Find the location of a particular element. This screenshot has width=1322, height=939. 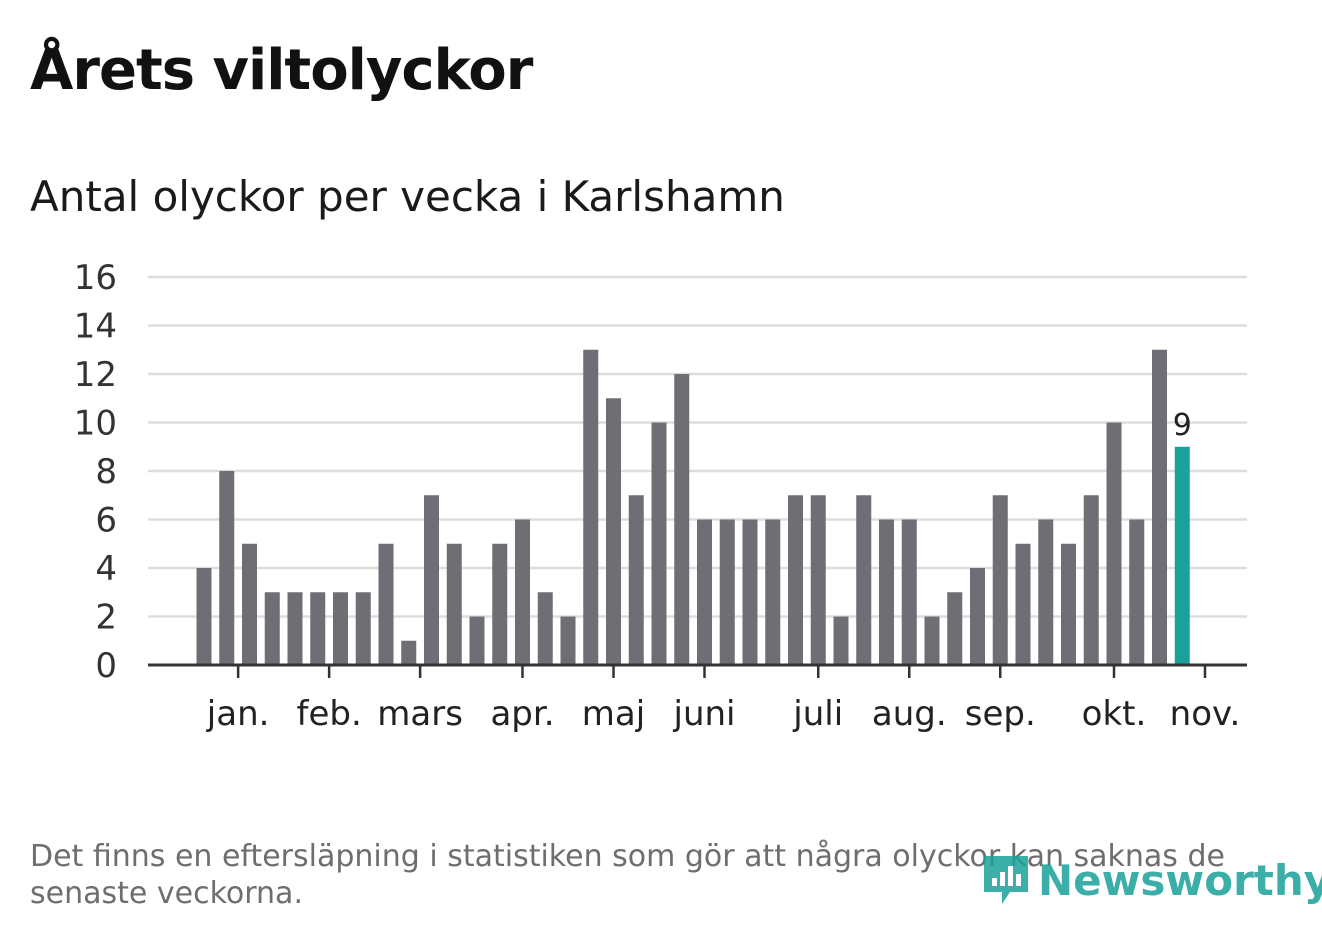

y-tick-label: 14 is located at coordinates (95, 327).